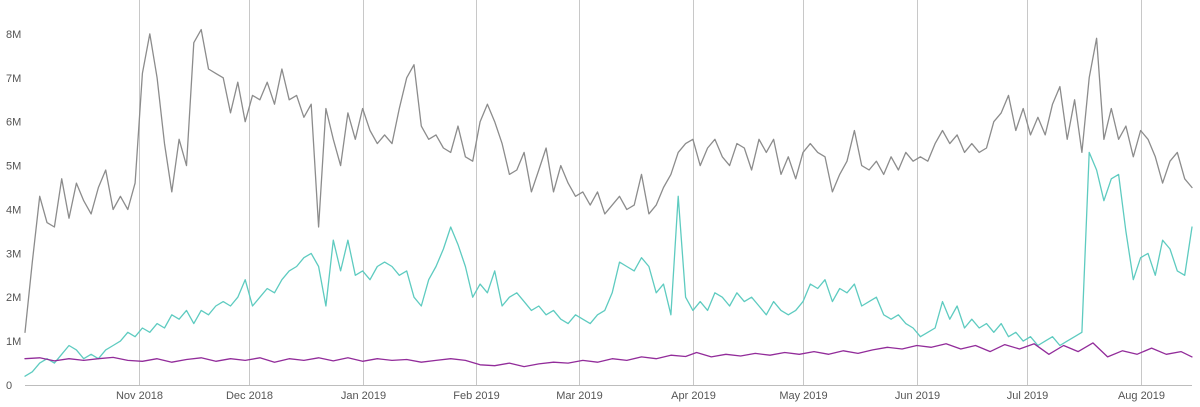 Image resolution: width=1200 pixels, height=407 pixels. I want to click on y-tick-label: 7M, so click(13, 79).